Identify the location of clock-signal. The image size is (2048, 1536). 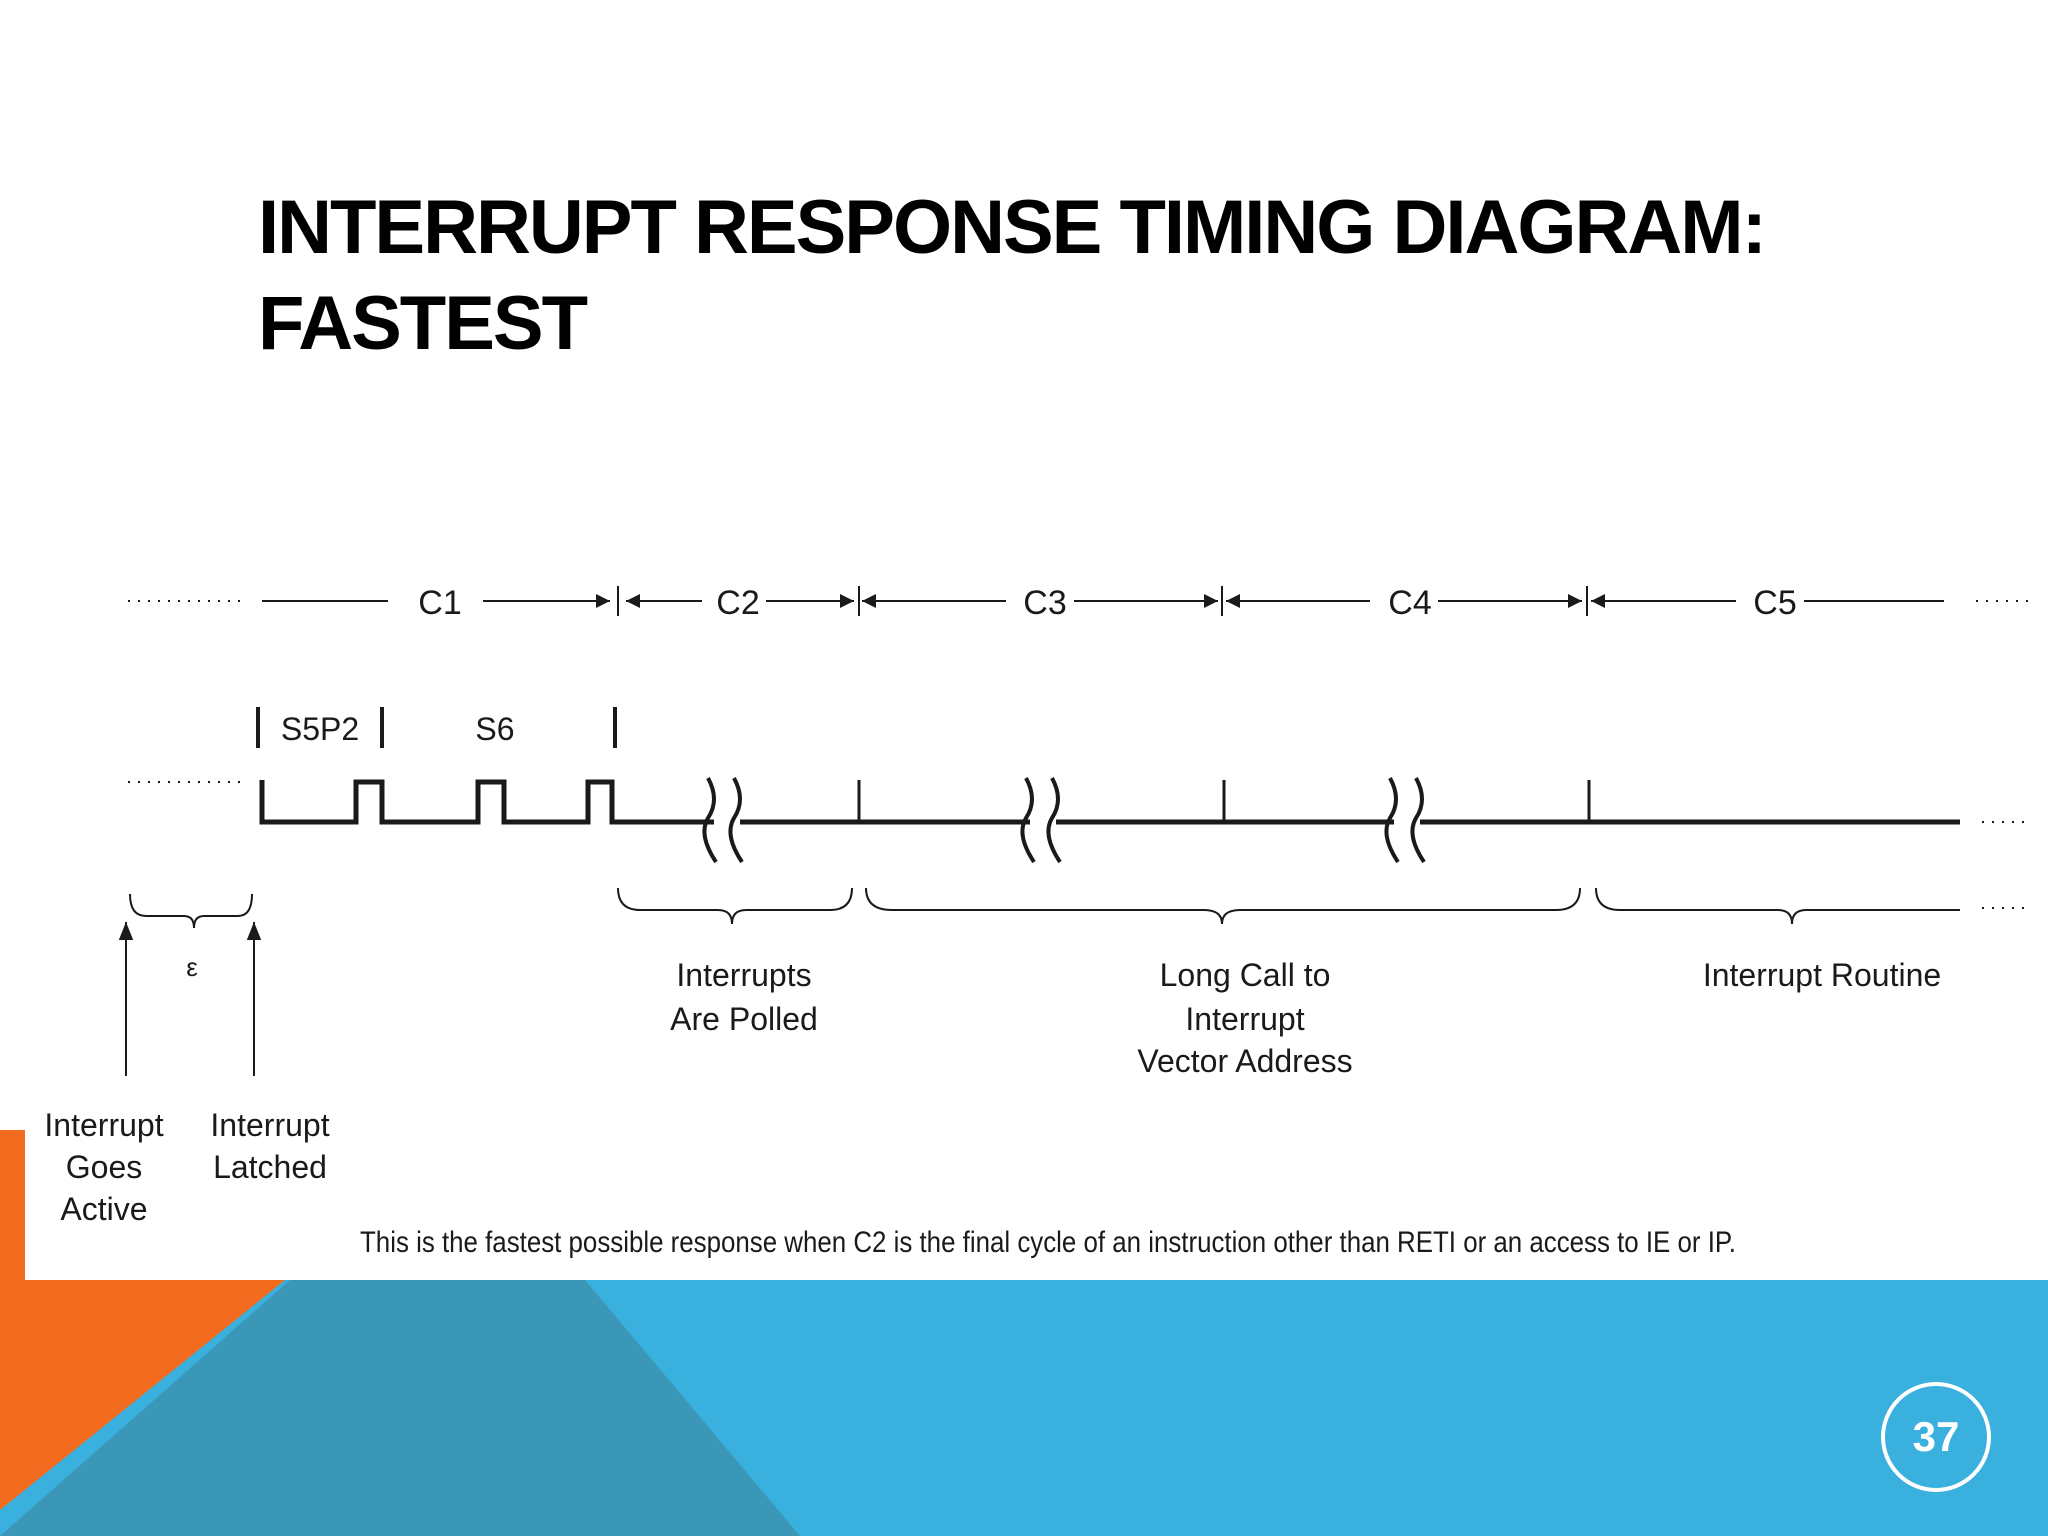
(486, 802).